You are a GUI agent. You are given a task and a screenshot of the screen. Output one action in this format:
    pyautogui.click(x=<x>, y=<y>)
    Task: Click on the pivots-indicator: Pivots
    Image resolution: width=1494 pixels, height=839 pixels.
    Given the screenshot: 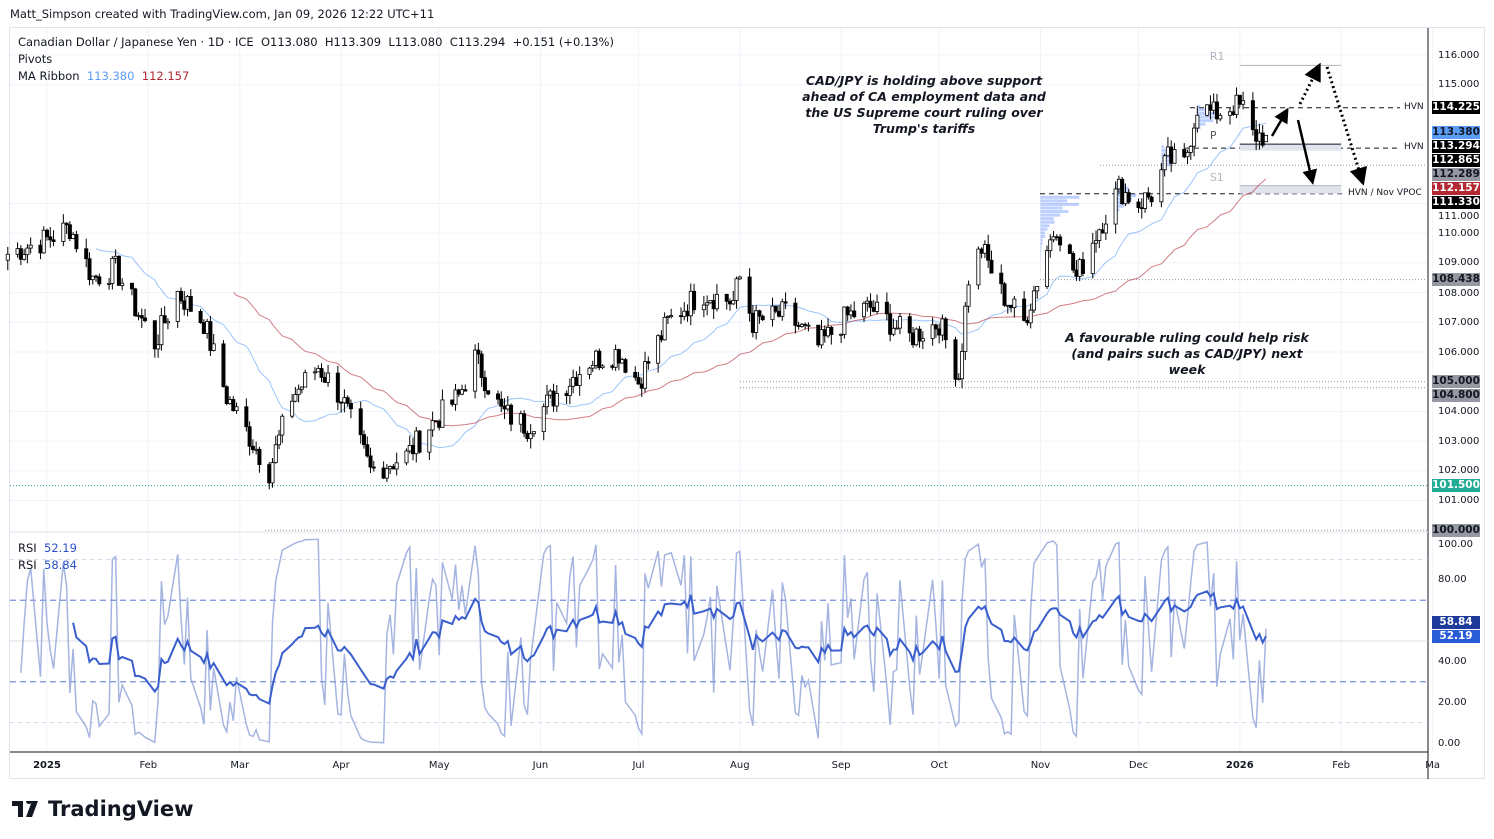 What is the action you would take?
    pyautogui.click(x=35, y=59)
    